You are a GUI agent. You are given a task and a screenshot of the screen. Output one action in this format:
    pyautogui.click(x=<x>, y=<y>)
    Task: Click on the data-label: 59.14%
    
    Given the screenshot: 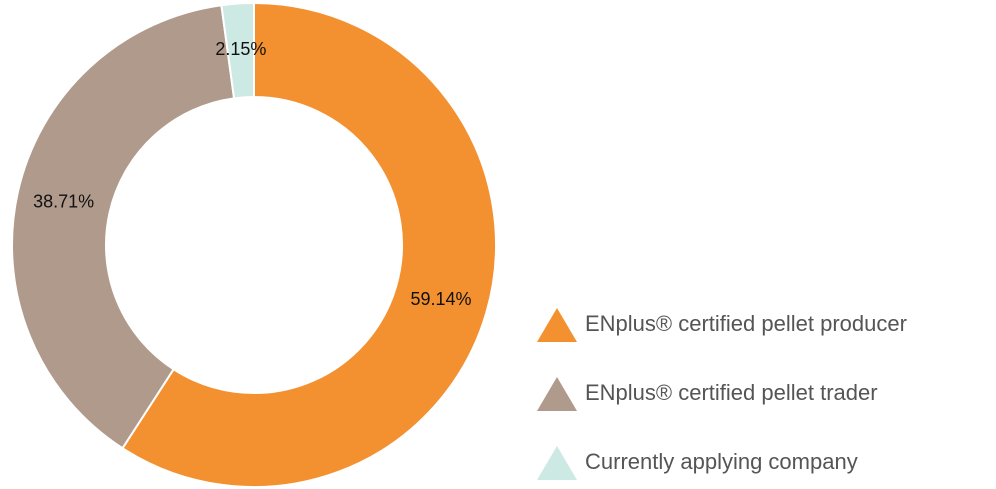 What is the action you would take?
    pyautogui.click(x=440, y=299)
    